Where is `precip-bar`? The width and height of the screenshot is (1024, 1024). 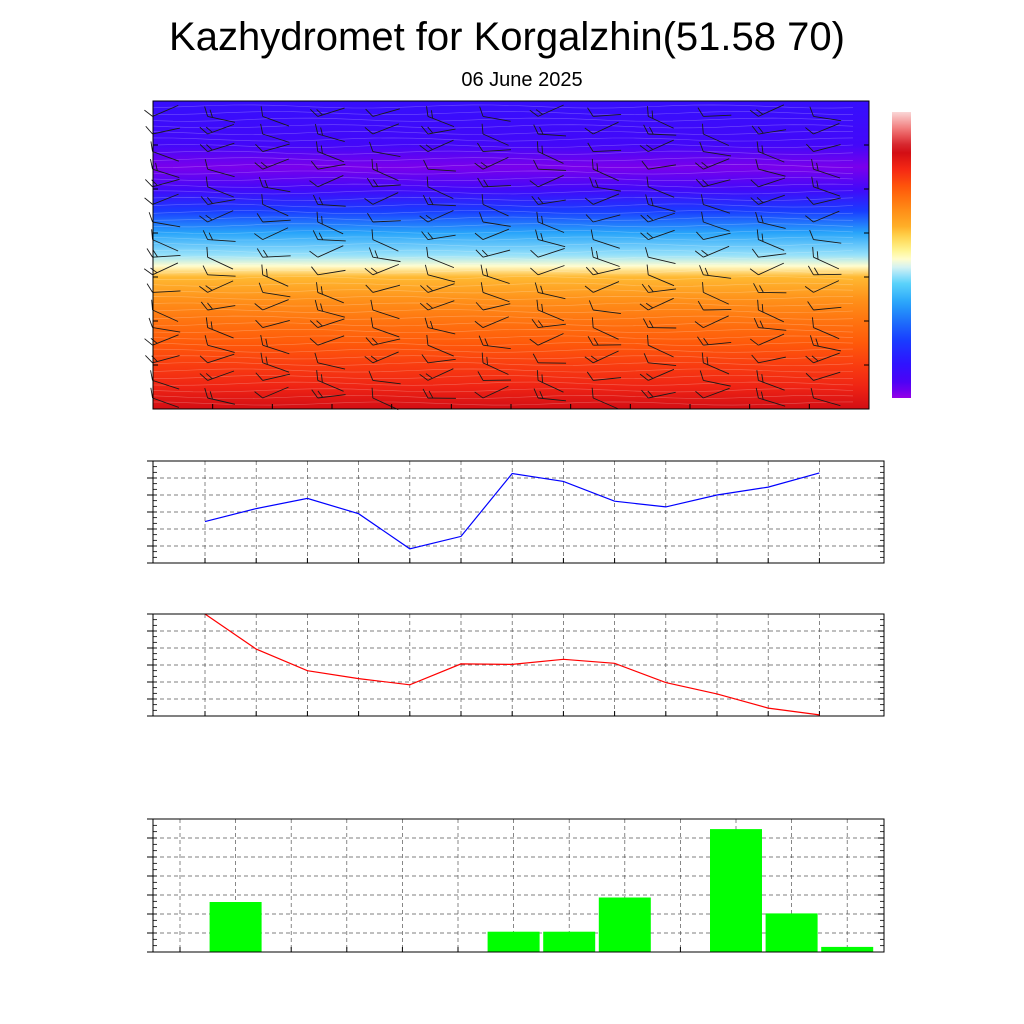
precip-bar is located at coordinates (235, 927).